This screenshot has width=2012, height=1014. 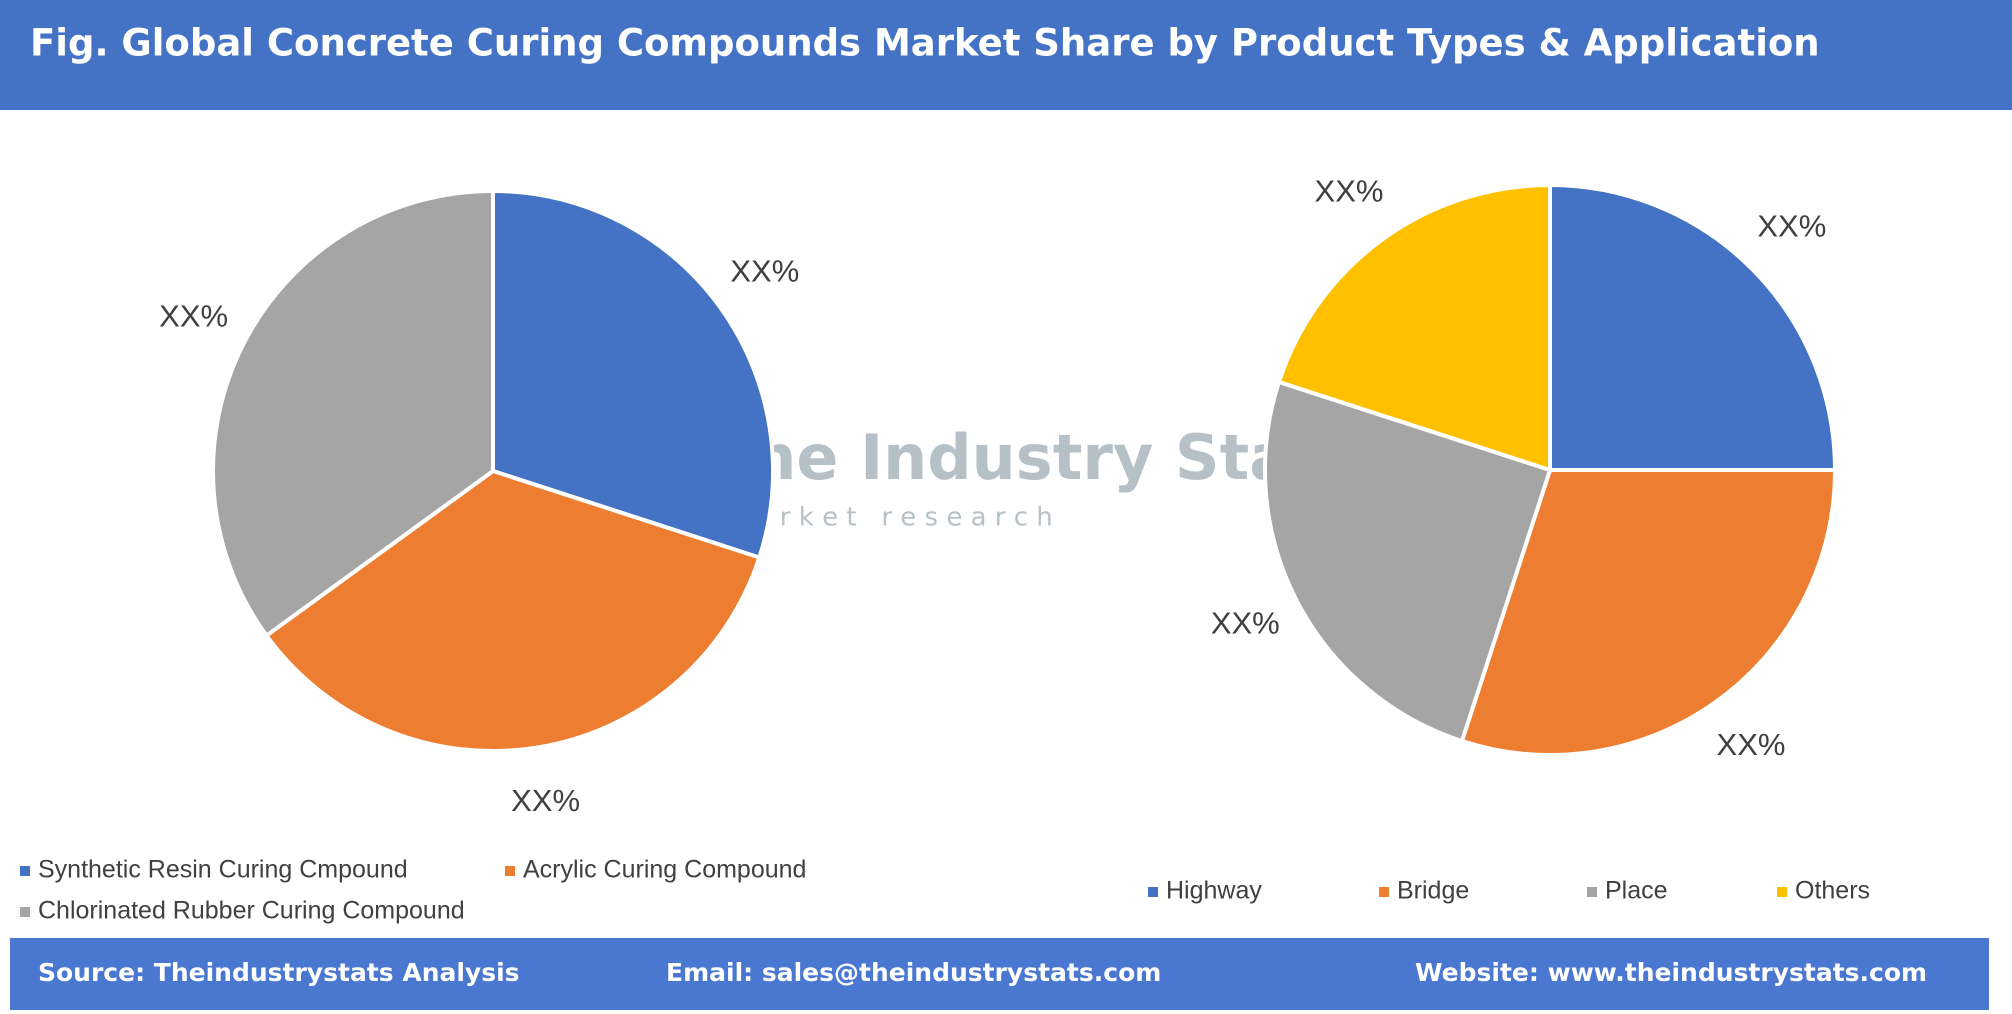 I want to click on footer-website: Website: www.theindustrystats.com, so click(x=1671, y=972).